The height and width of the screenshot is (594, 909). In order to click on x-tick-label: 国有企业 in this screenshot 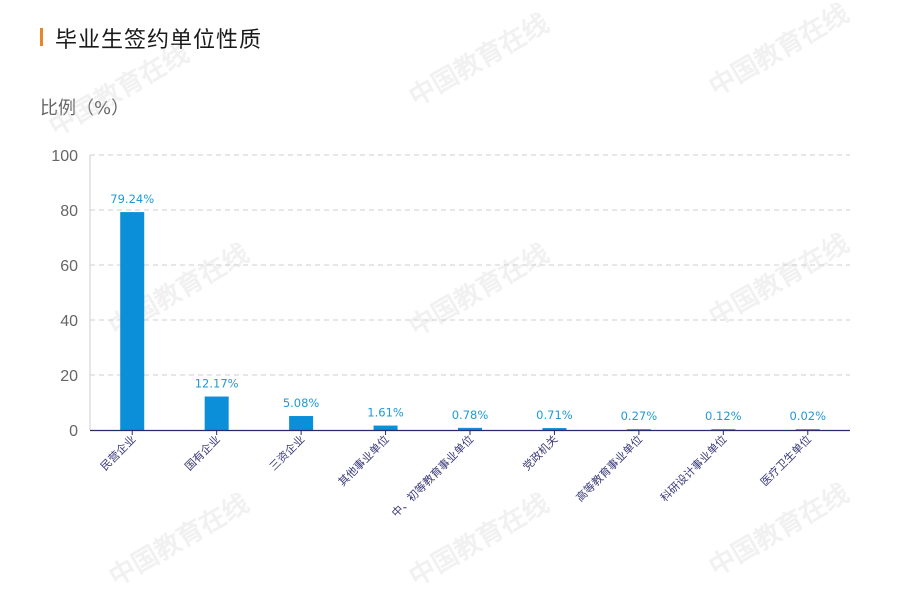, I will do `click(202, 452)`.